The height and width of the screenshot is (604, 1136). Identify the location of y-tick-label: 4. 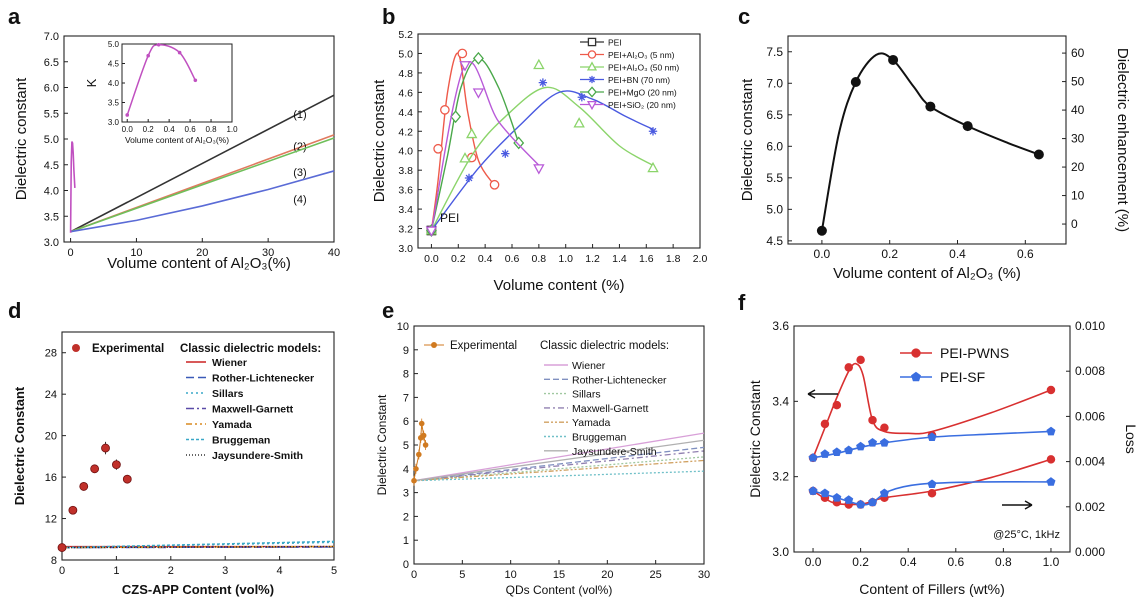
(406, 470).